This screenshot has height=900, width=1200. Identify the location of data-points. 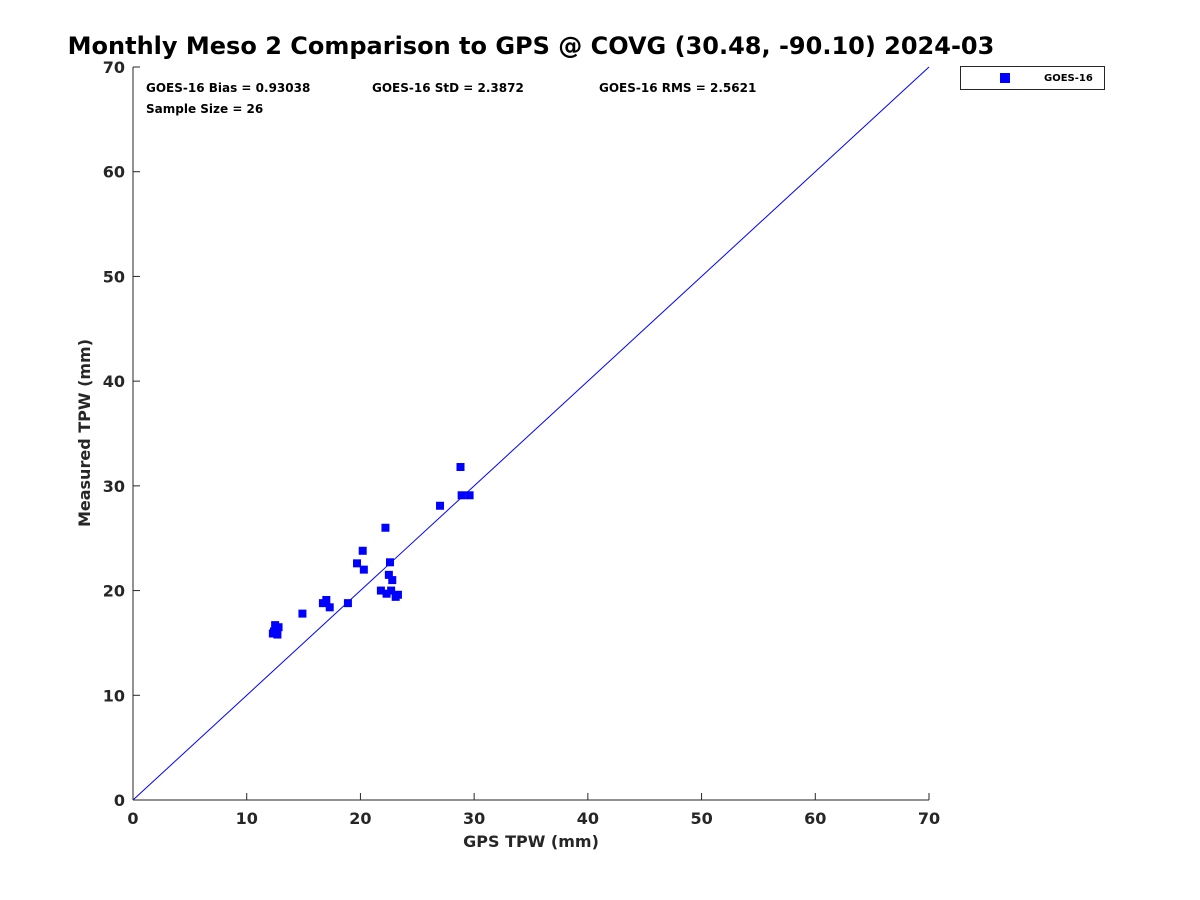
(371, 551).